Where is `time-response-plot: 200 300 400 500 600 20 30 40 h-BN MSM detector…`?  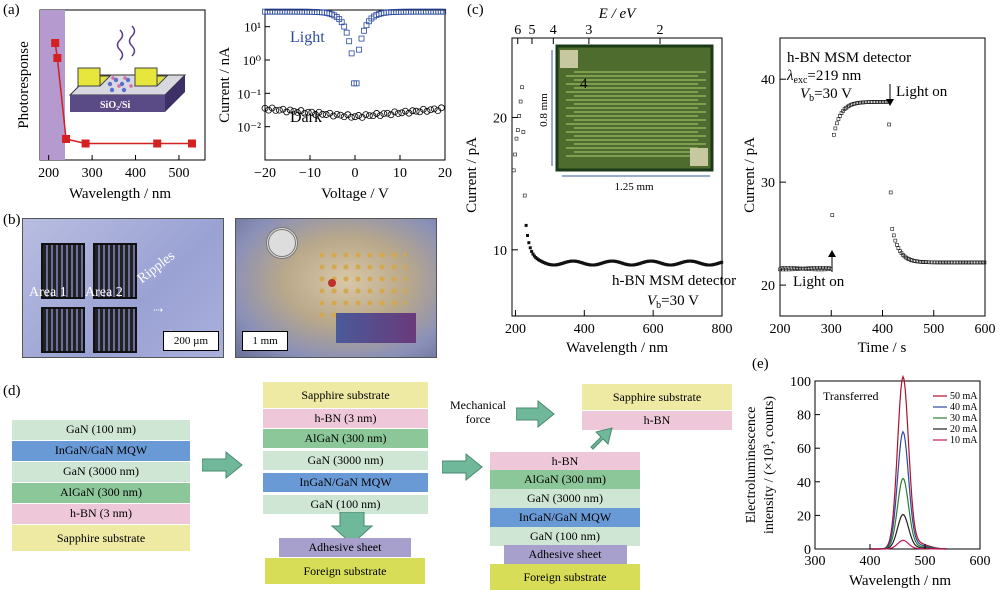 time-response-plot: 200 300 400 500 600 20 30 40 h-BN MSM detector… is located at coordinates (869, 196).